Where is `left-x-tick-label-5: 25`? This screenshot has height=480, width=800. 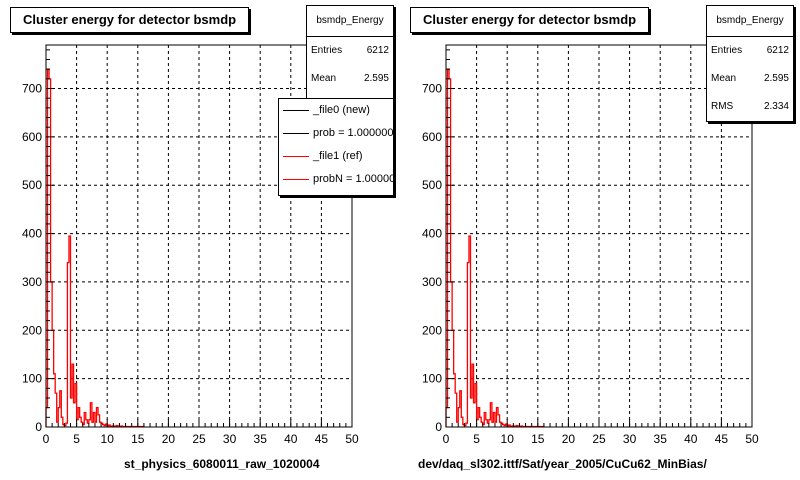 left-x-tick-label-5: 25 is located at coordinates (199, 439).